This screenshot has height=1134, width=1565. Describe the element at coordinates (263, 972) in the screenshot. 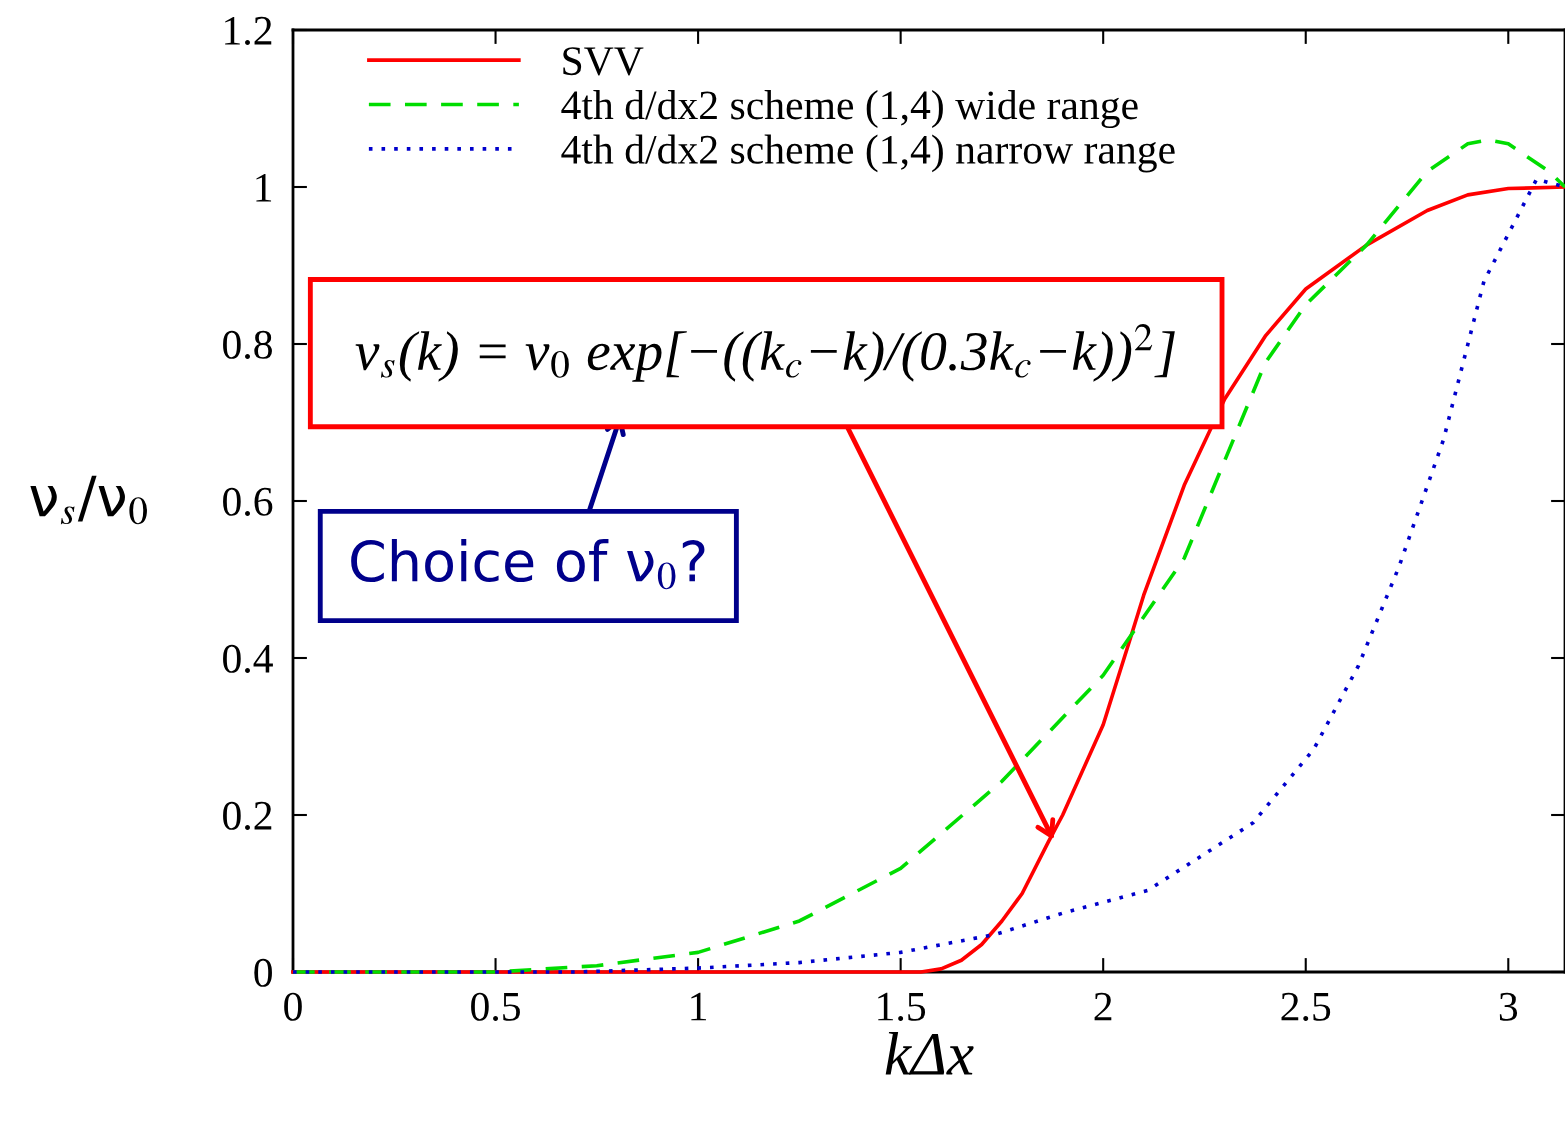

I see `y-tick-label: 0` at that location.